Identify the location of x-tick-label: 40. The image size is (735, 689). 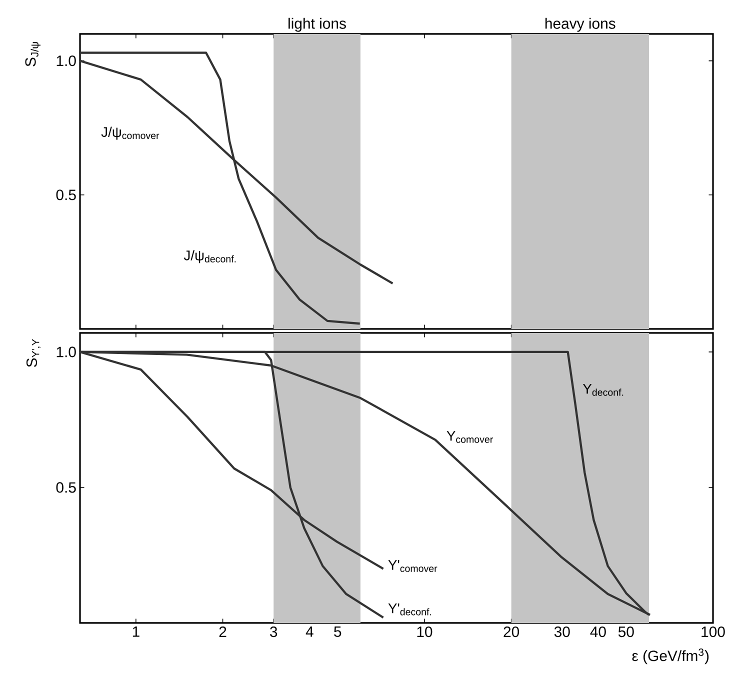
(598, 632).